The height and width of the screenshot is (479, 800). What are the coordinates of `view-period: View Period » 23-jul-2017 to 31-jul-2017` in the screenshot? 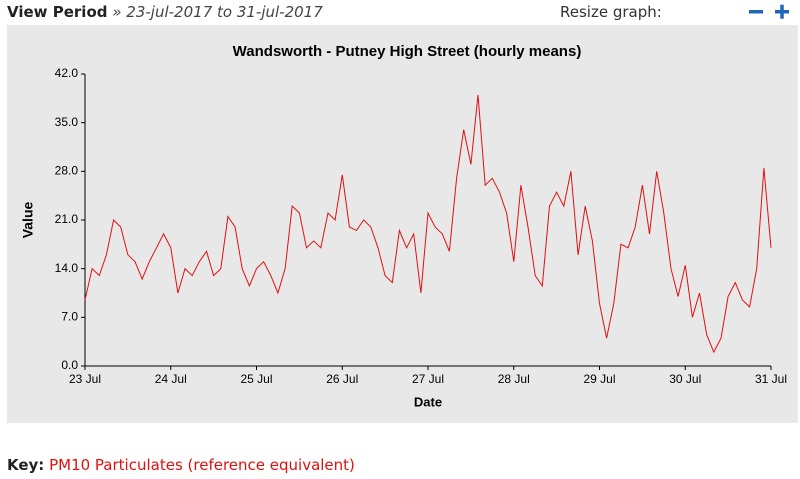 It's located at (165, 12).